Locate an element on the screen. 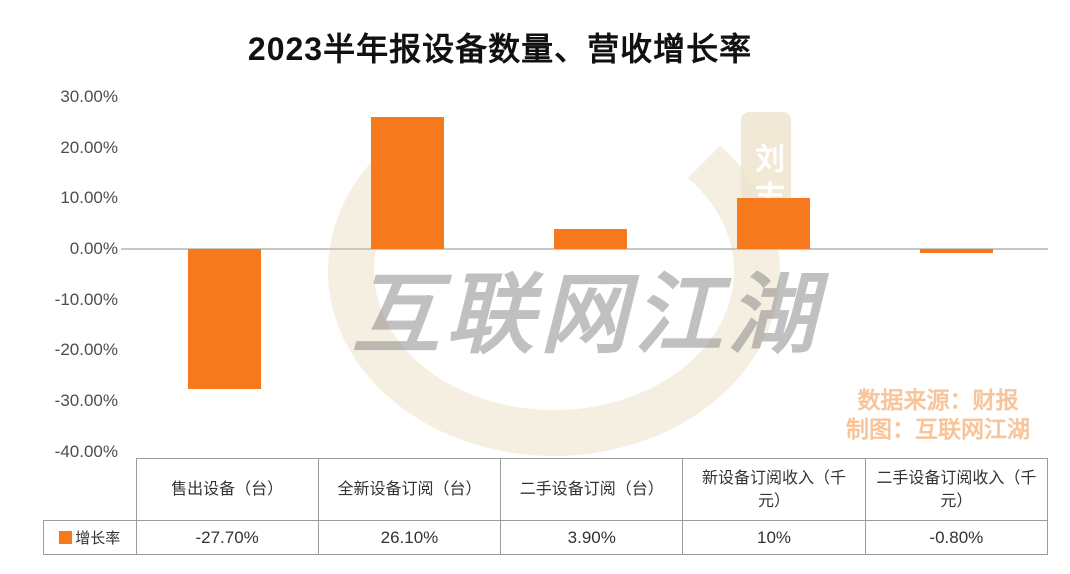  legend-cell: 增长率 is located at coordinates (90, 537).